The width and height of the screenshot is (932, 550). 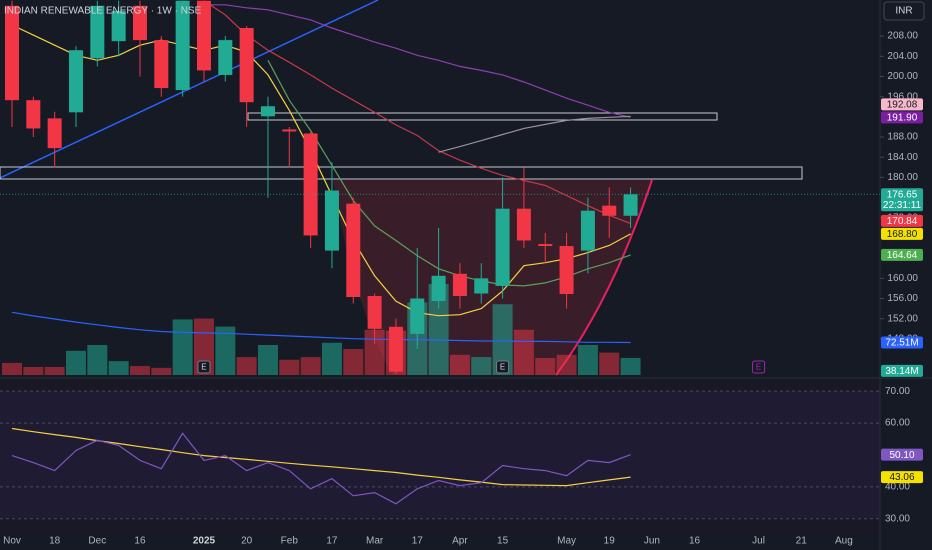 I want to click on price-label: 43.06, so click(x=901, y=477).